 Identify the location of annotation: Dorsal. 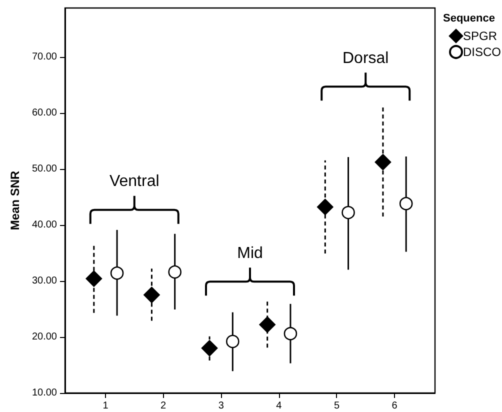
(365, 58).